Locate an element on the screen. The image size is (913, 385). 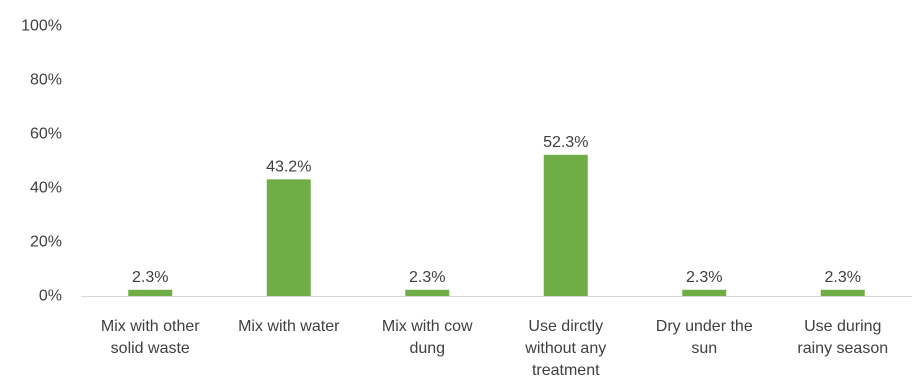
x-tick-label-line: Use during is located at coordinates (842, 326).